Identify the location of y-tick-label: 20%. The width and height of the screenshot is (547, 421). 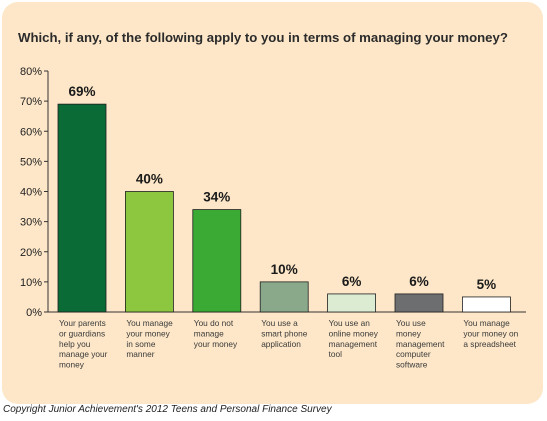
(31, 253).